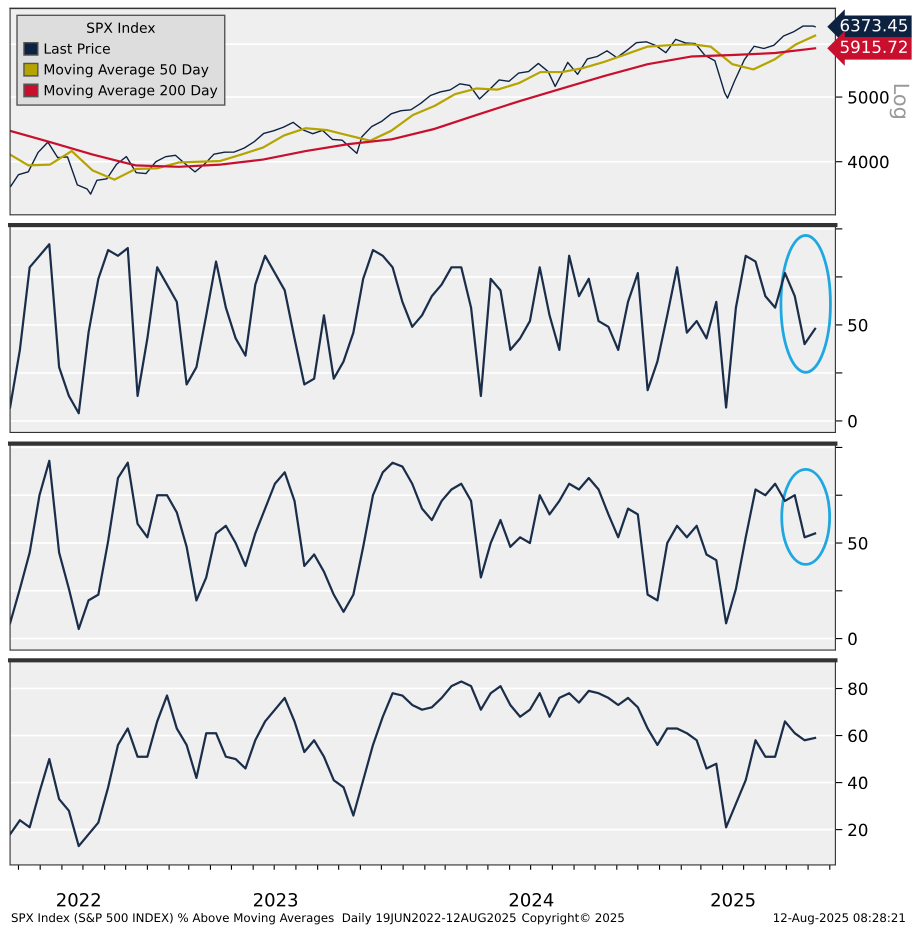 The height and width of the screenshot is (930, 915). What do you see at coordinates (858, 783) in the screenshot?
I see `y-tick-label: 40` at bounding box center [858, 783].